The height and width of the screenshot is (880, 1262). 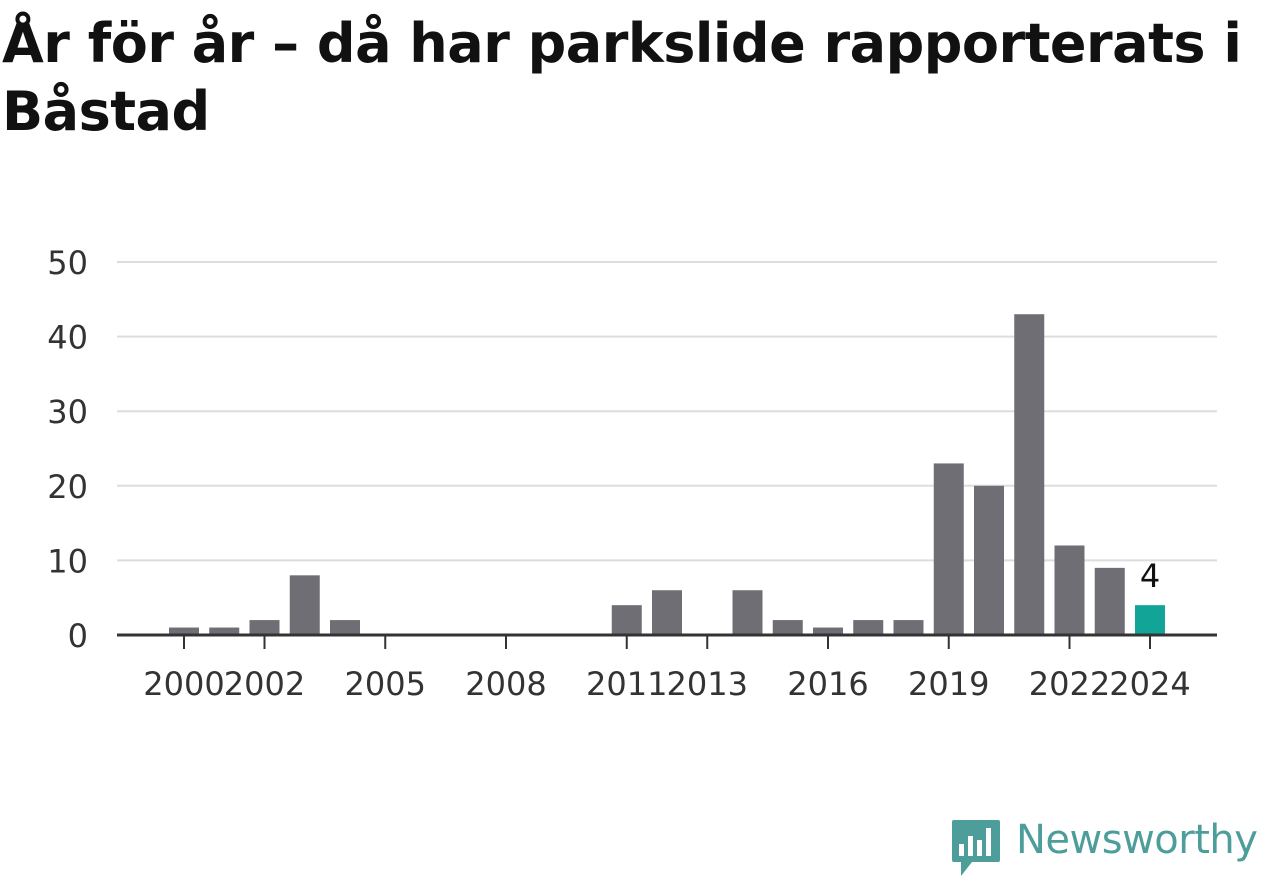 What do you see at coordinates (67, 338) in the screenshot?
I see `y-tick-label-40: 40` at bounding box center [67, 338].